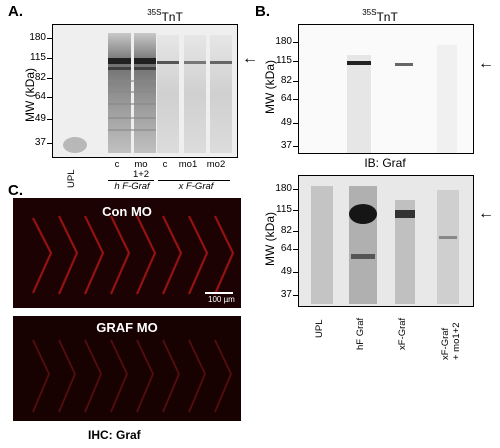 This screenshot has width=500, height=448. I want to click on panel-a-group-x: x F-Graf, so click(196, 186).